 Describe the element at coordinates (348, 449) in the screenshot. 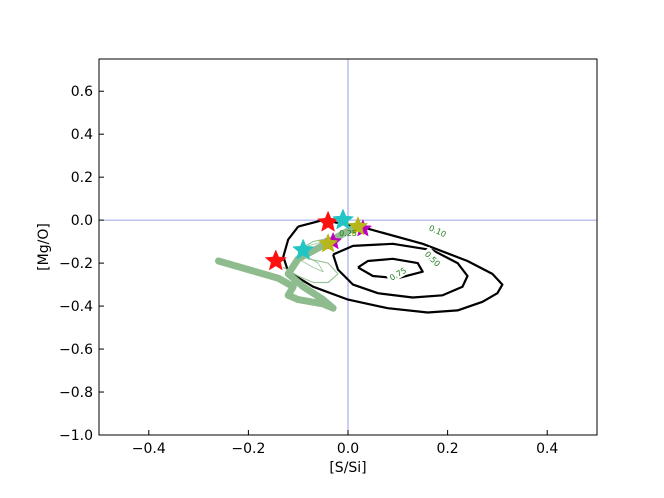

I see `x-tick-label: 0.0` at that location.